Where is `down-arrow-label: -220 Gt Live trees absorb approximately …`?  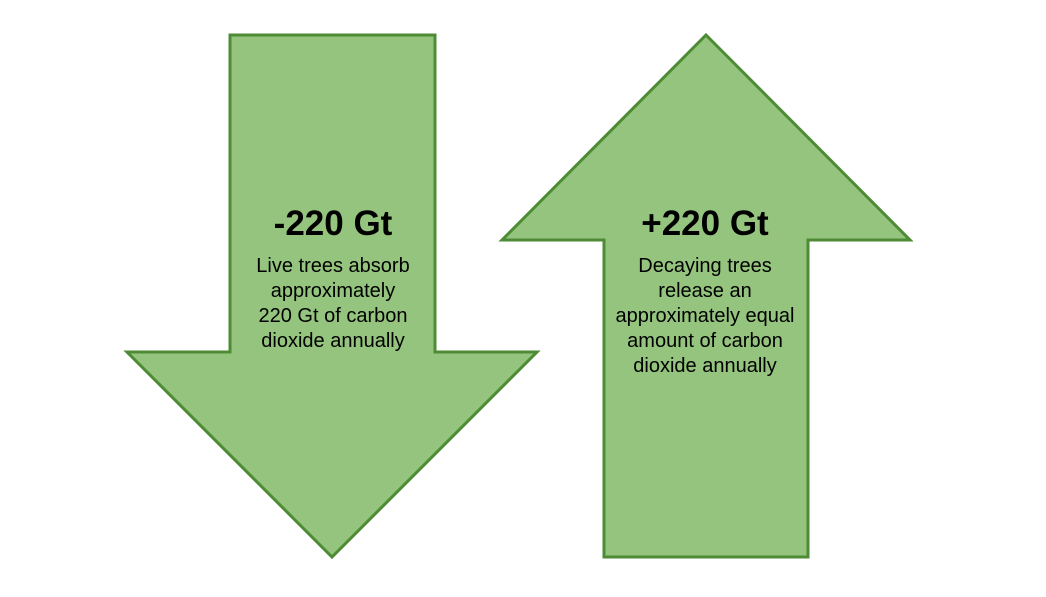
down-arrow-label: -220 Gt Live trees absorb approximately … is located at coordinates (333, 279).